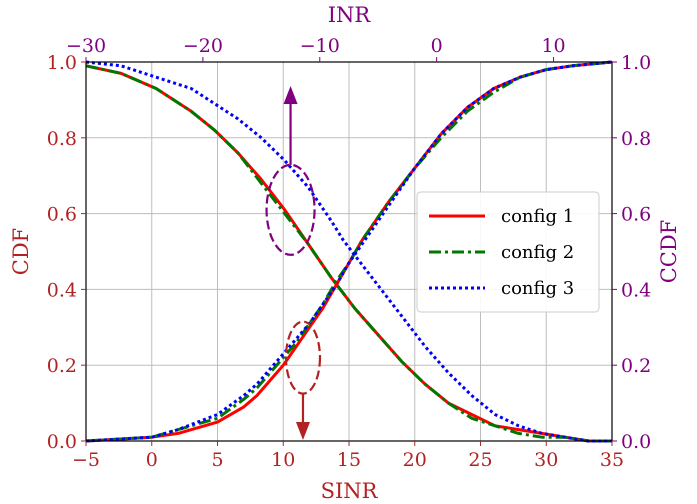  What do you see at coordinates (203, 46) in the screenshot?
I see `x-tick-label-top: −20` at bounding box center [203, 46].